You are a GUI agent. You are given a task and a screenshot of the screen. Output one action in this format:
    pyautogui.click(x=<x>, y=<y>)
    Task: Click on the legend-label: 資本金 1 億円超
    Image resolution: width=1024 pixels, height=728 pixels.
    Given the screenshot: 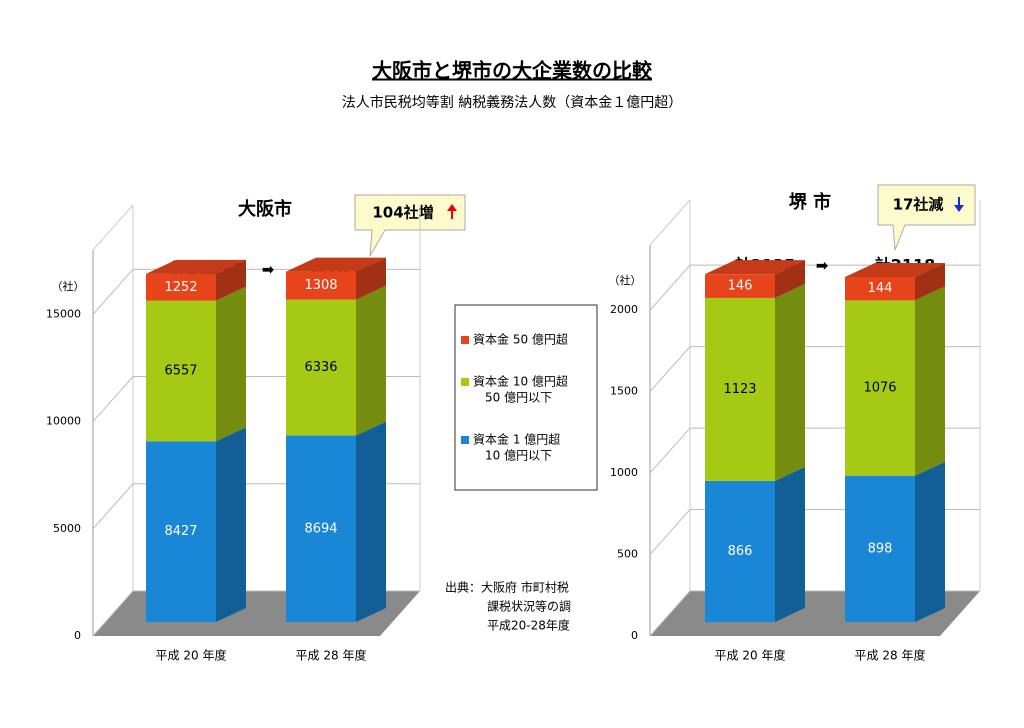 What is the action you would take?
    pyautogui.click(x=516, y=439)
    